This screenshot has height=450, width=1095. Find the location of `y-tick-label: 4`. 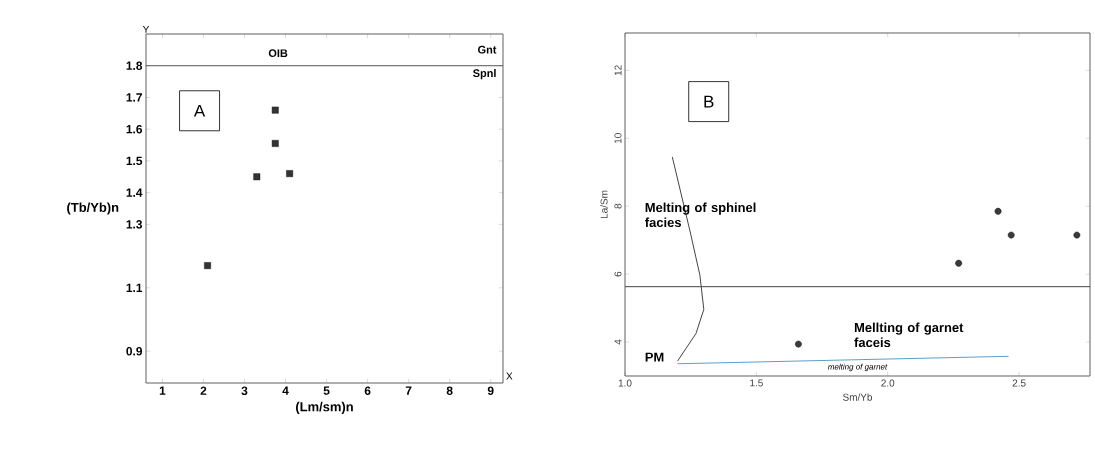

y-tick-label: 4 is located at coordinates (618, 342).